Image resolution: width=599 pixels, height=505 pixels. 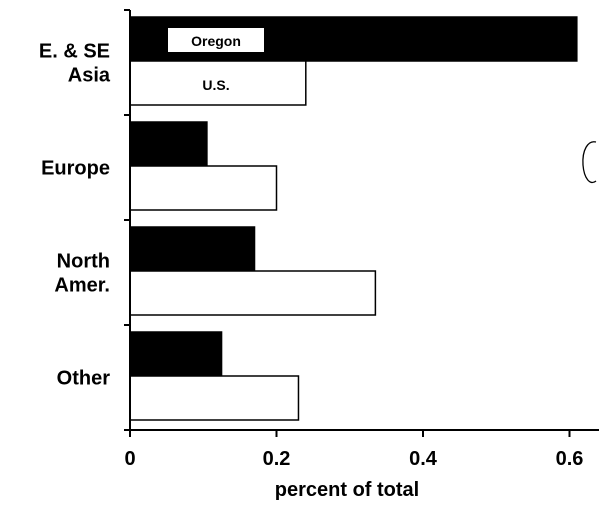 I want to click on series-label-us: U.S., so click(x=215, y=85).